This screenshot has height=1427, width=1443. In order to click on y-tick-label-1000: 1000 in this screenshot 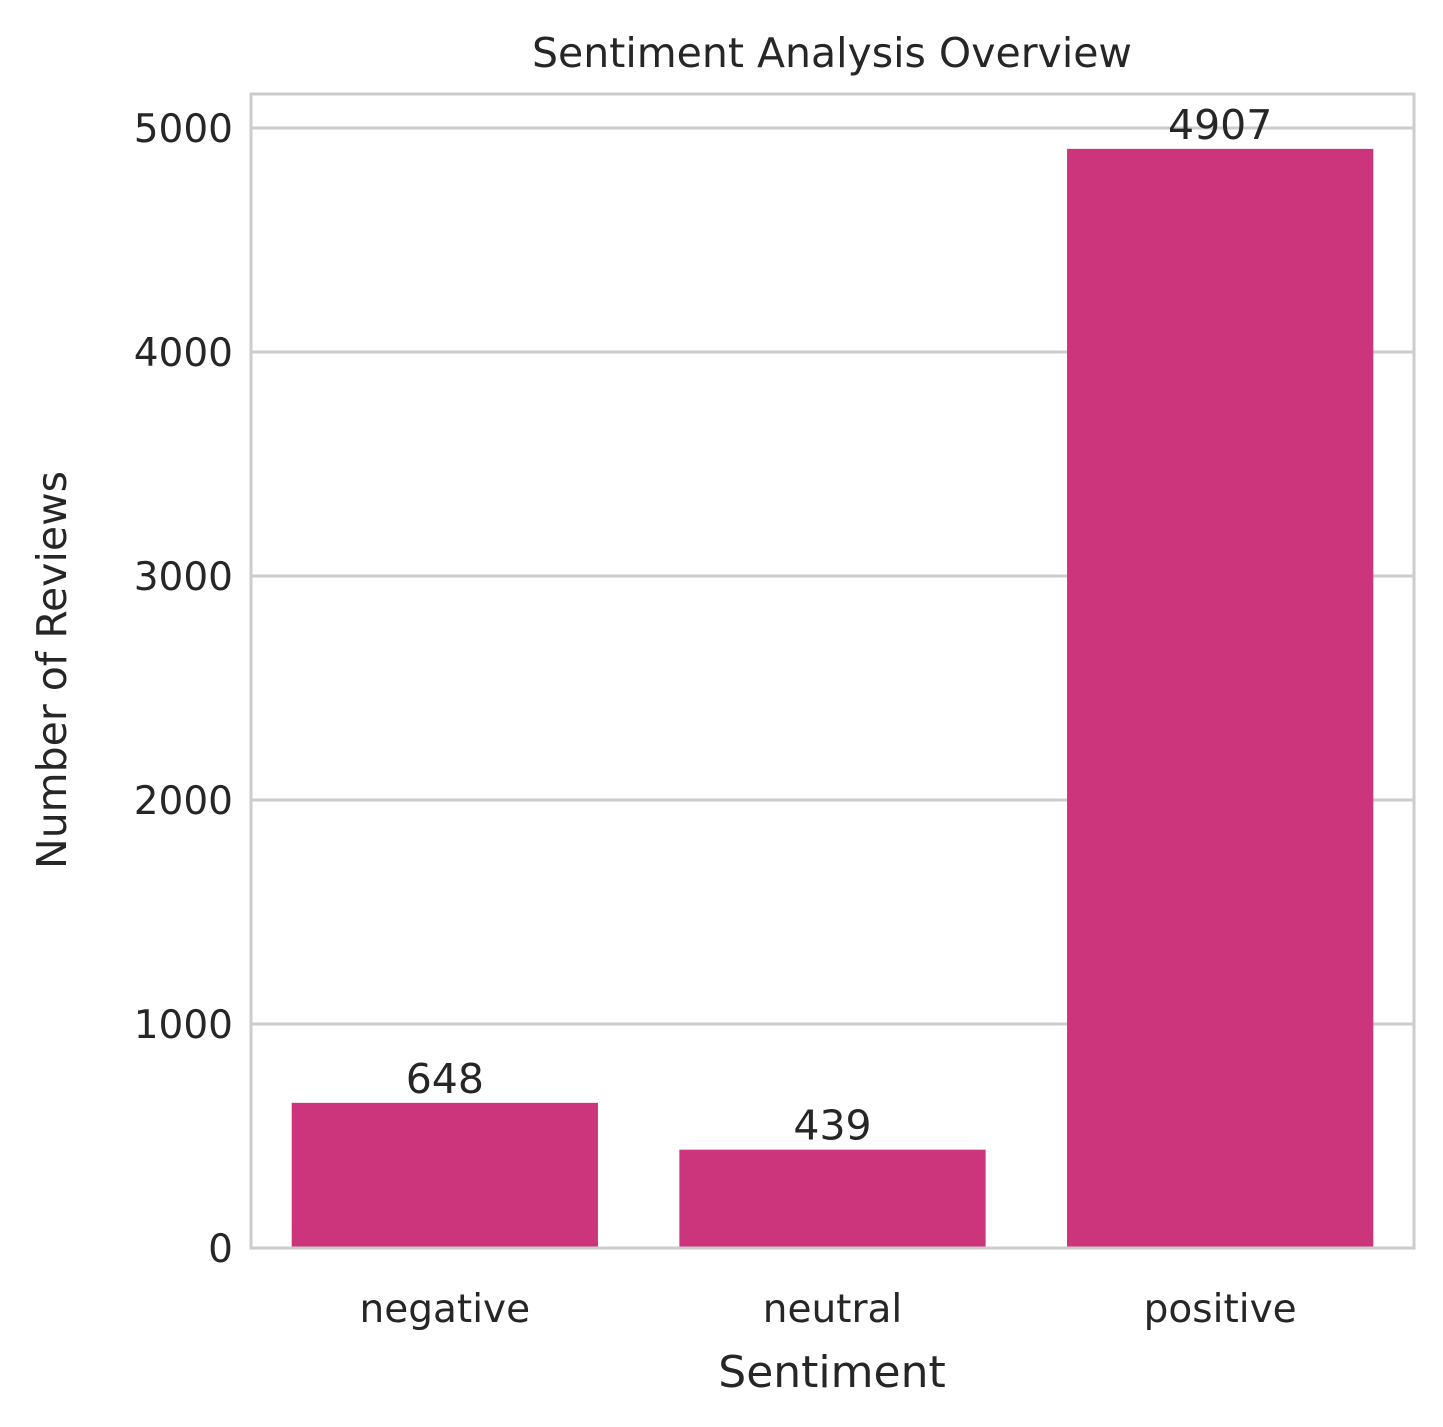, I will do `click(183, 1025)`.